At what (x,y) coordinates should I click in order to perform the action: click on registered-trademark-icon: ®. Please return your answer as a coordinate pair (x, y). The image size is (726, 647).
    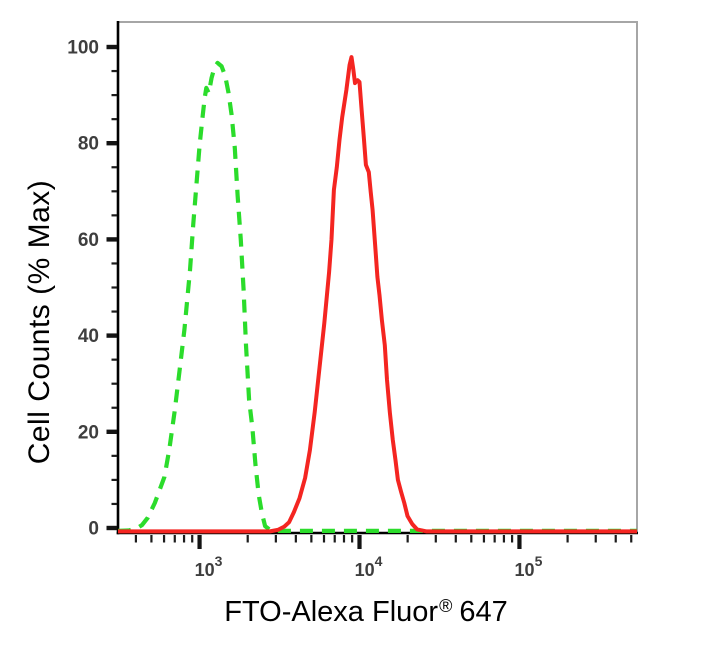
    Looking at the image, I should click on (446, 606).